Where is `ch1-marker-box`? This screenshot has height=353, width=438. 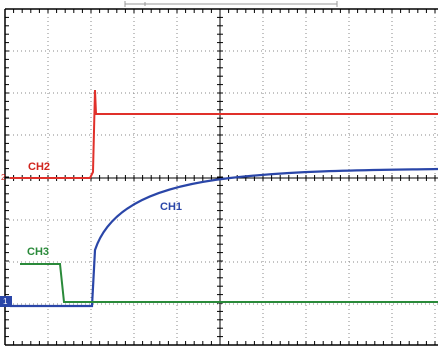 ch1-marker-box is located at coordinates (6, 301).